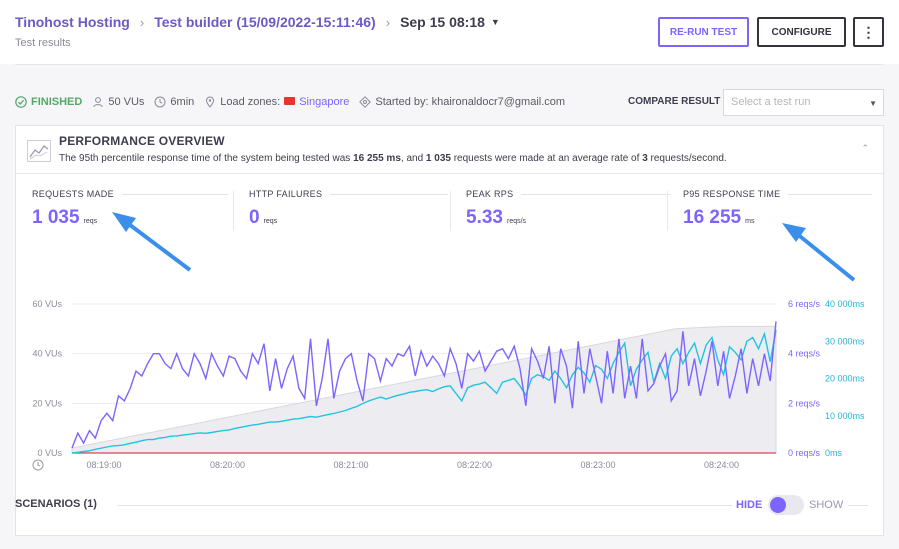  Describe the element at coordinates (474, 465) in the screenshot. I see `x-tick-label: 08:22:00` at that location.